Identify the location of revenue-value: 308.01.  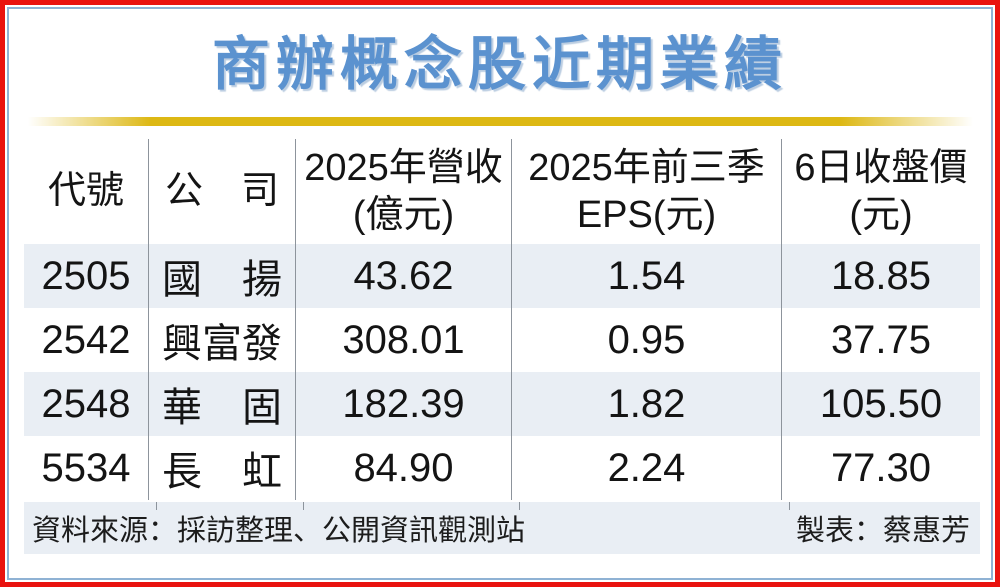
(403, 339).